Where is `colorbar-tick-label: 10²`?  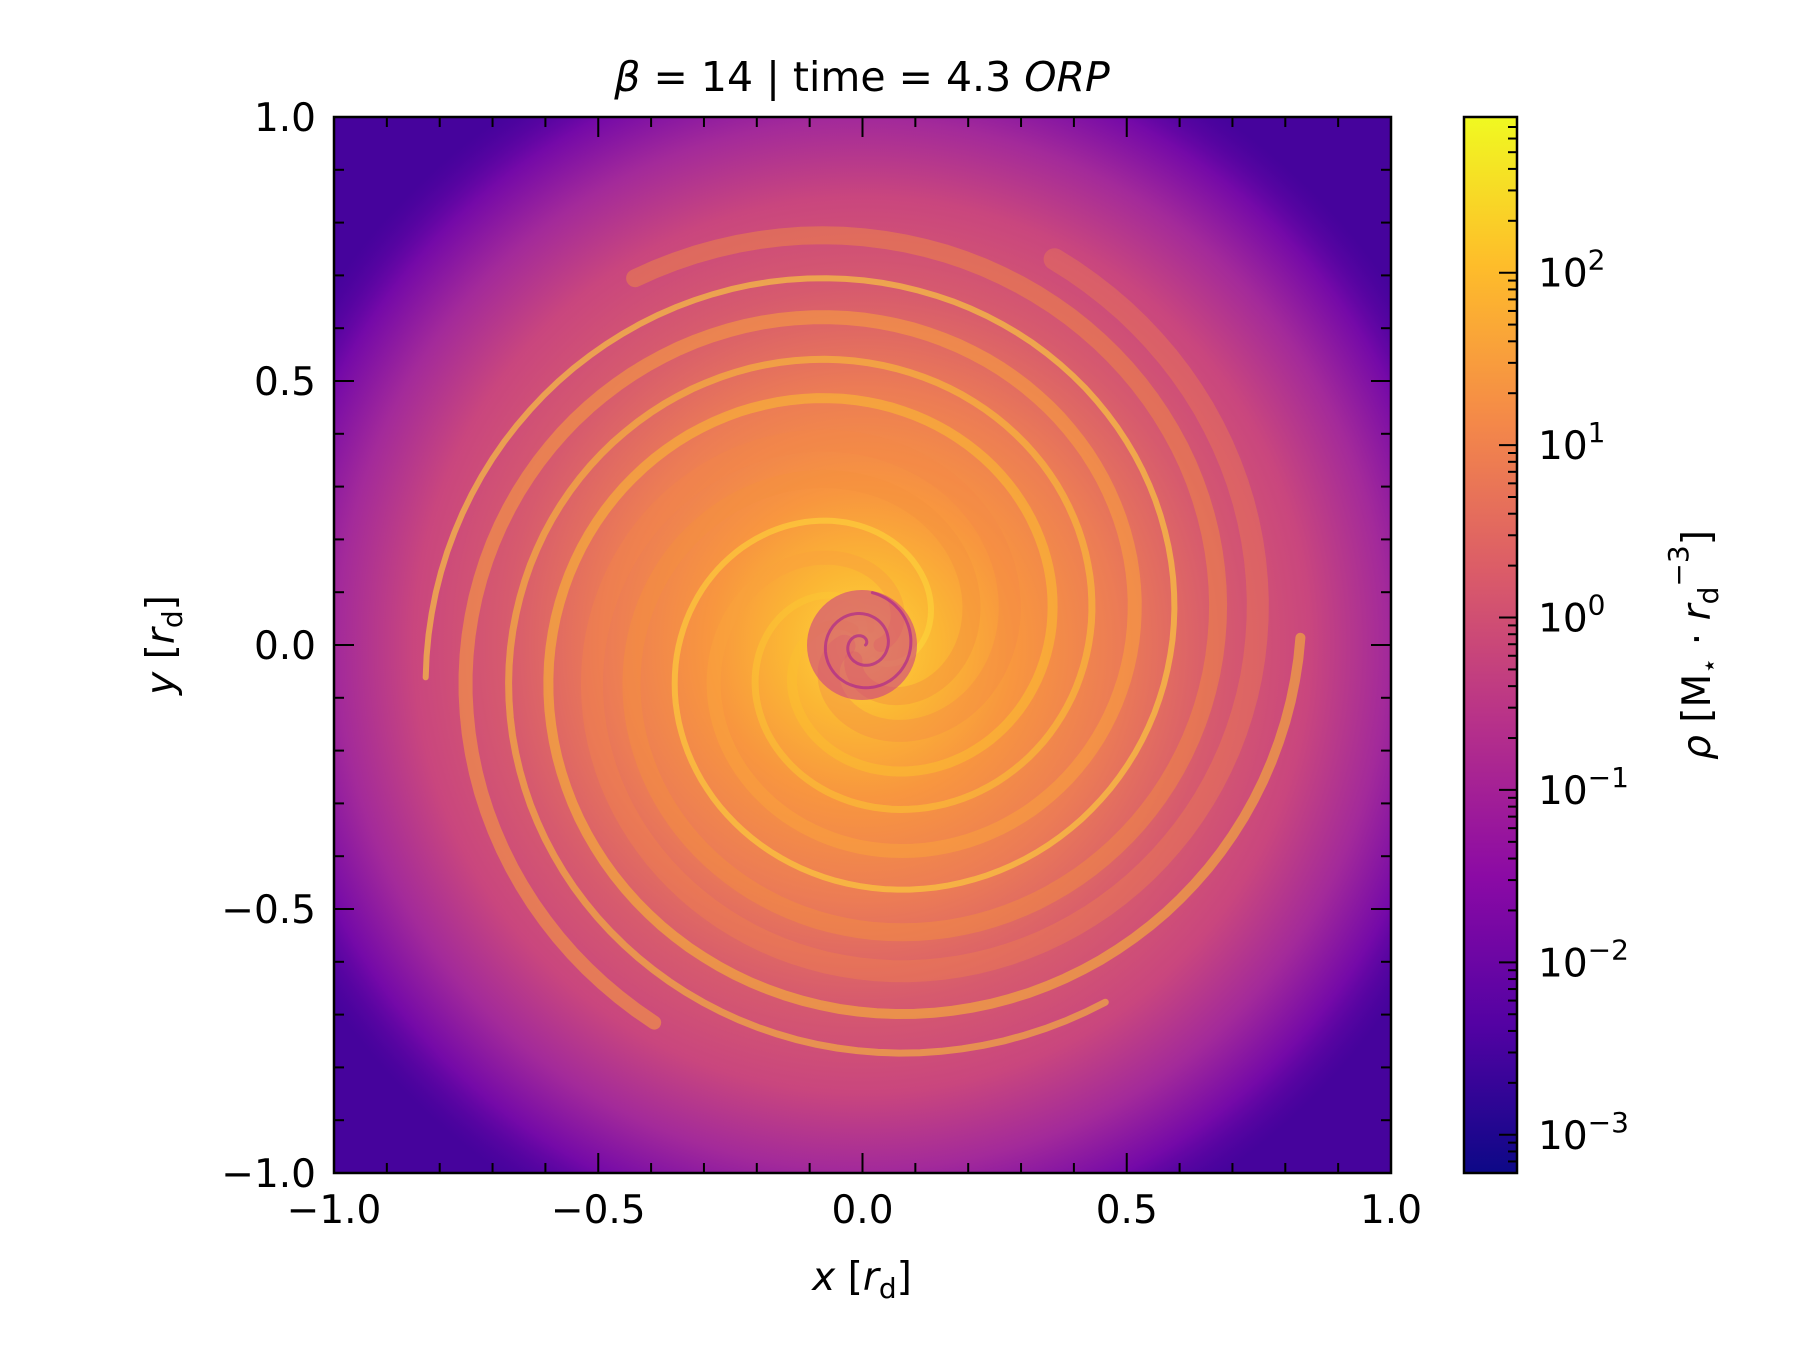
colorbar-tick-label: 10² is located at coordinates (1571, 270).